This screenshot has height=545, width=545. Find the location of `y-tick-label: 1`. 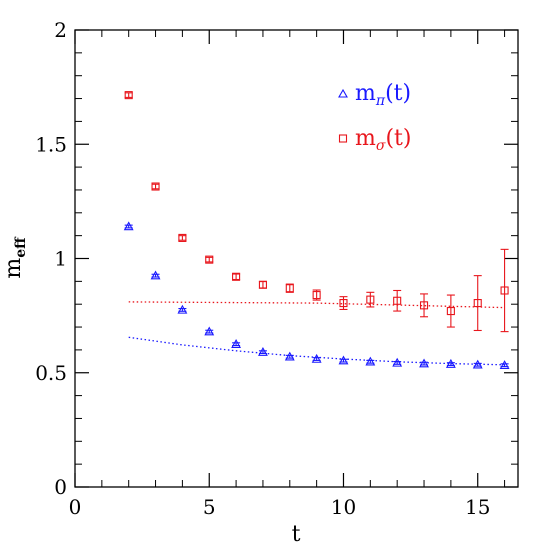

y-tick-label: 1 is located at coordinates (60, 259).